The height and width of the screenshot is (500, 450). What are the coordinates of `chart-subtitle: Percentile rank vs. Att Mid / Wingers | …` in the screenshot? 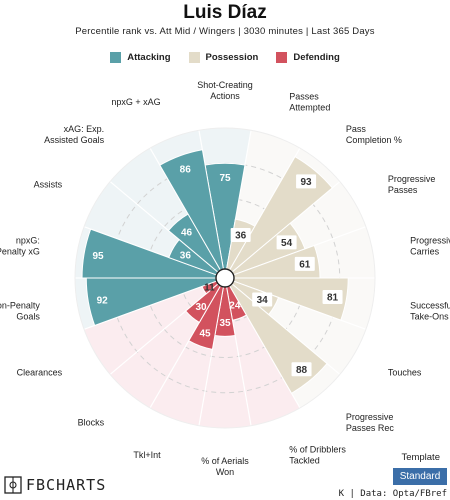 It's located at (225, 31).